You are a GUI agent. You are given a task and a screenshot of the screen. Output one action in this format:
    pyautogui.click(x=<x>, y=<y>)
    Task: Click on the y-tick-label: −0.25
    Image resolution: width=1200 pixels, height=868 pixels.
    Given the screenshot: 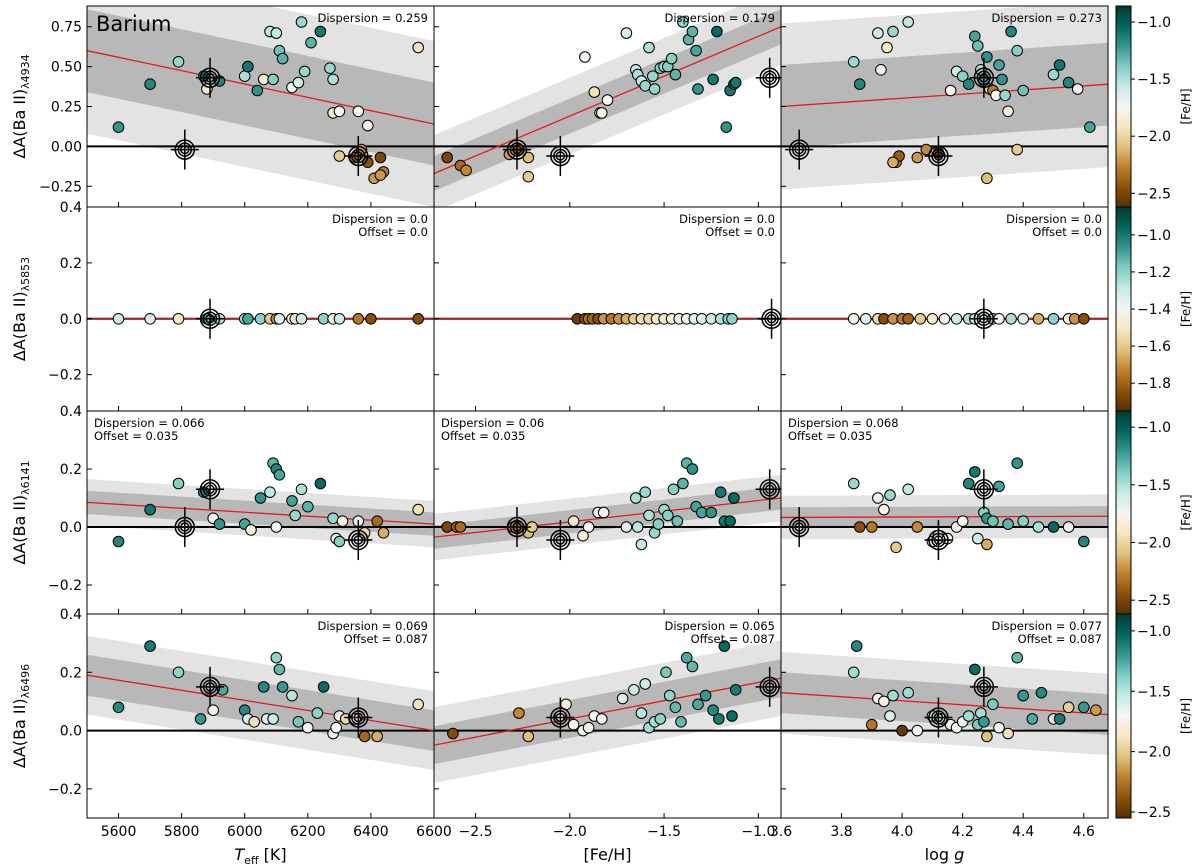 What is the action you would take?
    pyautogui.click(x=60, y=187)
    